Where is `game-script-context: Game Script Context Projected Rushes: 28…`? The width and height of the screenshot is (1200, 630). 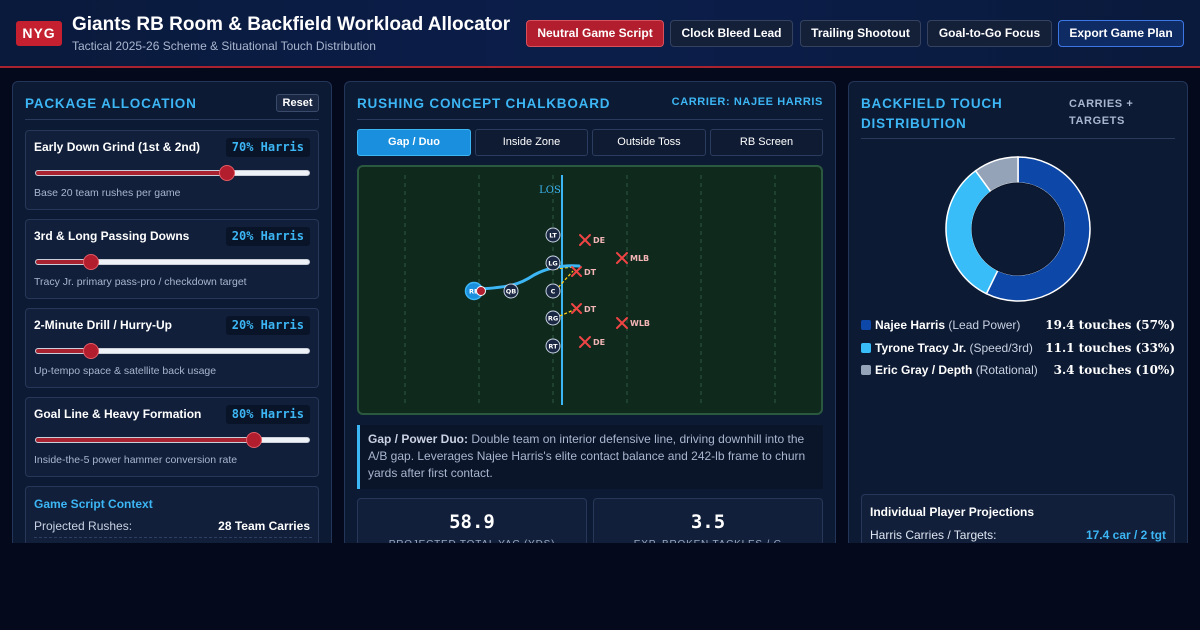 game-script-context: Game Script Context Projected Rushes: 28… is located at coordinates (172, 518).